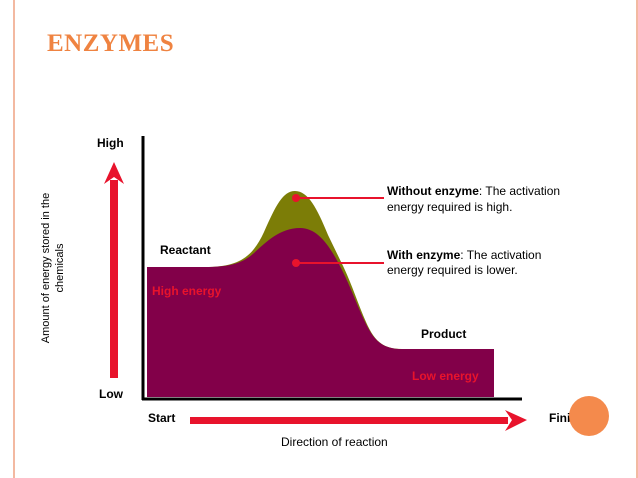 This screenshot has width=638, height=478. I want to click on y-axis-title-line1: Amount of energy stored in the, so click(46, 268).